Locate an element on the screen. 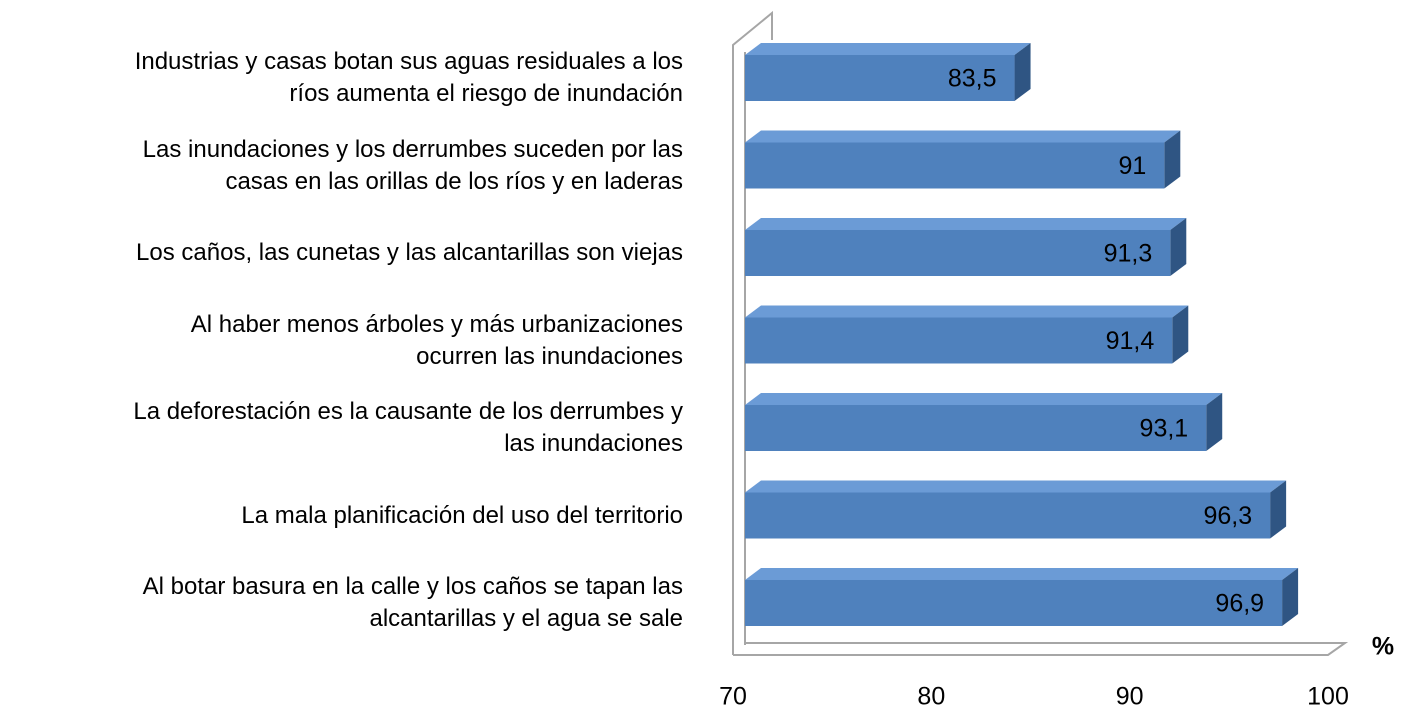 This screenshot has width=1403, height=715. x-tick-label: 80 is located at coordinates (931, 697).